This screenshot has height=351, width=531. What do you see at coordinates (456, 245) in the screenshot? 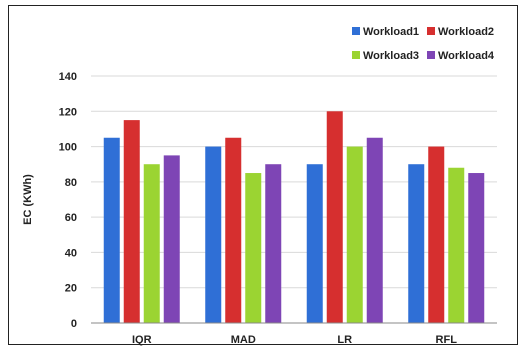
I see `bar-workload3-rfl` at bounding box center [456, 245].